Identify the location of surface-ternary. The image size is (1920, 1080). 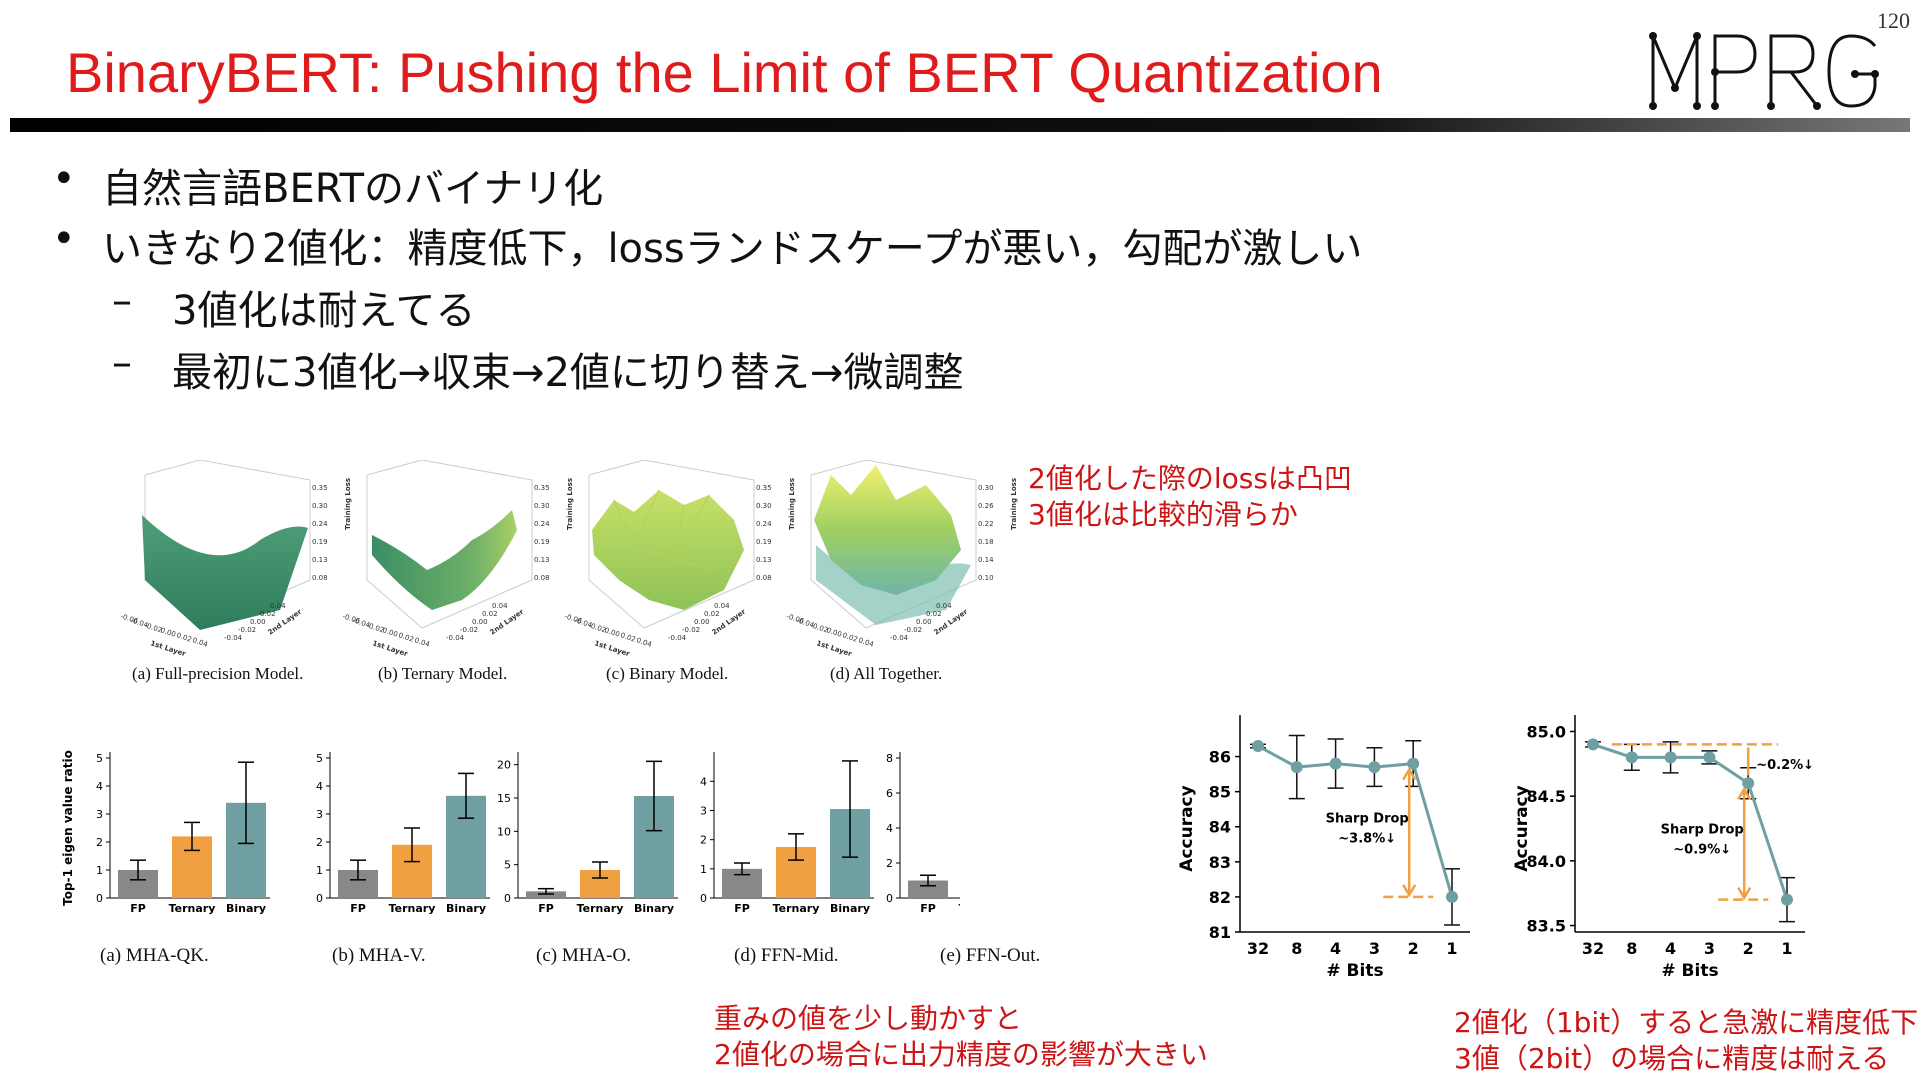
(444, 560).